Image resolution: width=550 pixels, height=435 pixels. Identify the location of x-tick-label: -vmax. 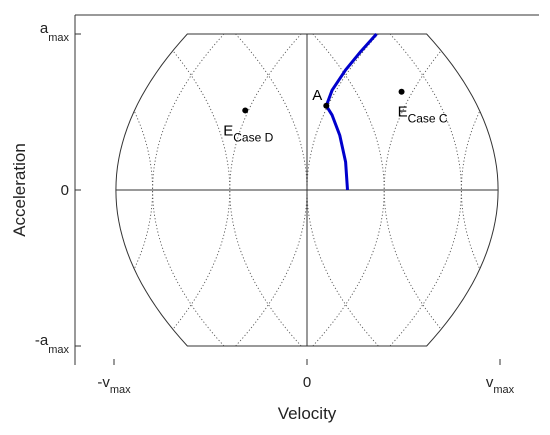
(114, 385).